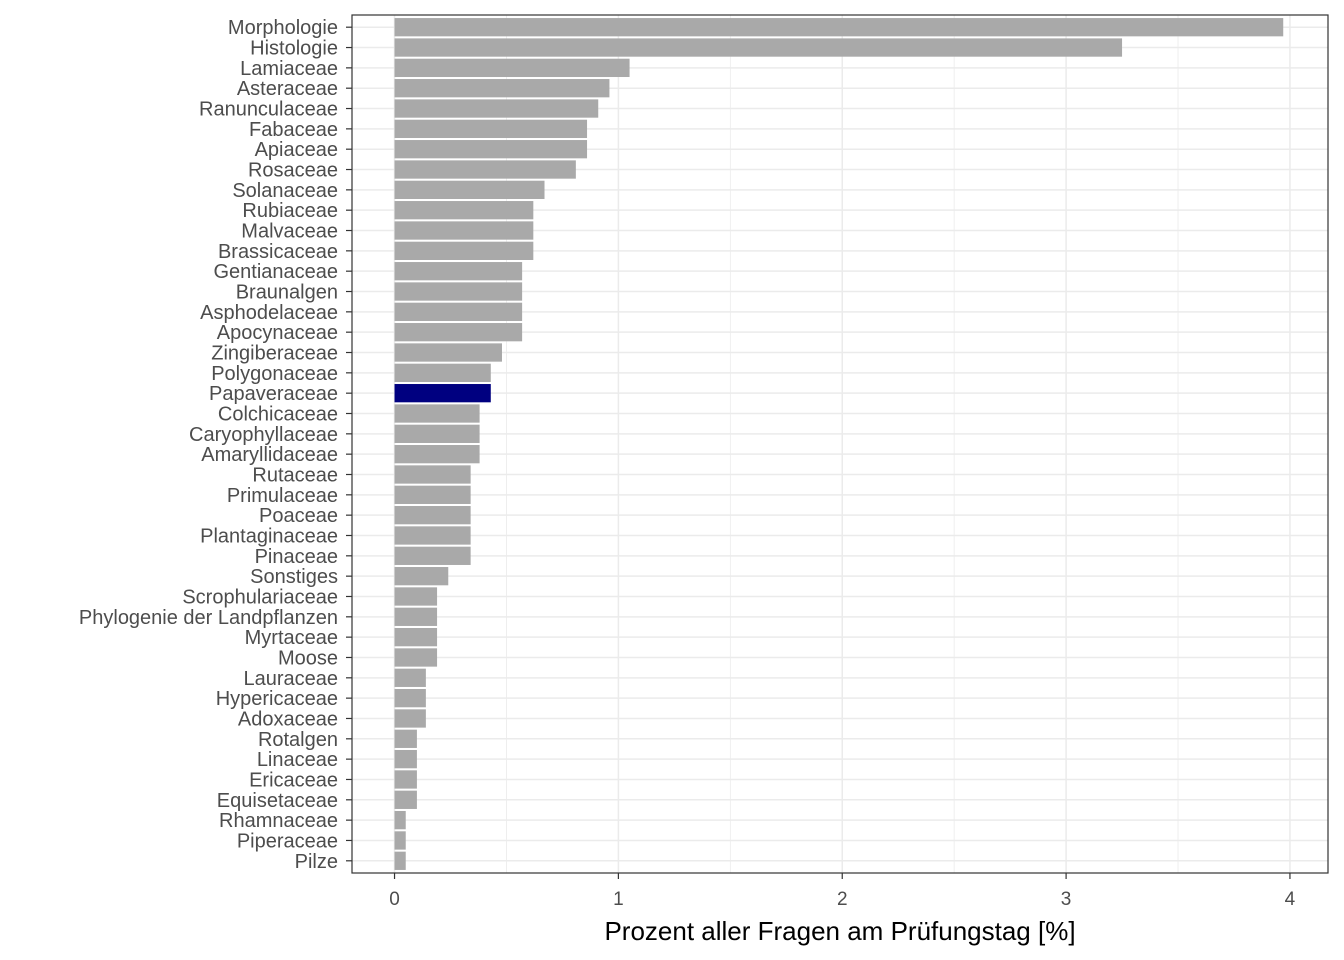 The width and height of the screenshot is (1344, 960). Describe the element at coordinates (263, 435) in the screenshot. I see `category-label: Caryophyllaceae` at that location.